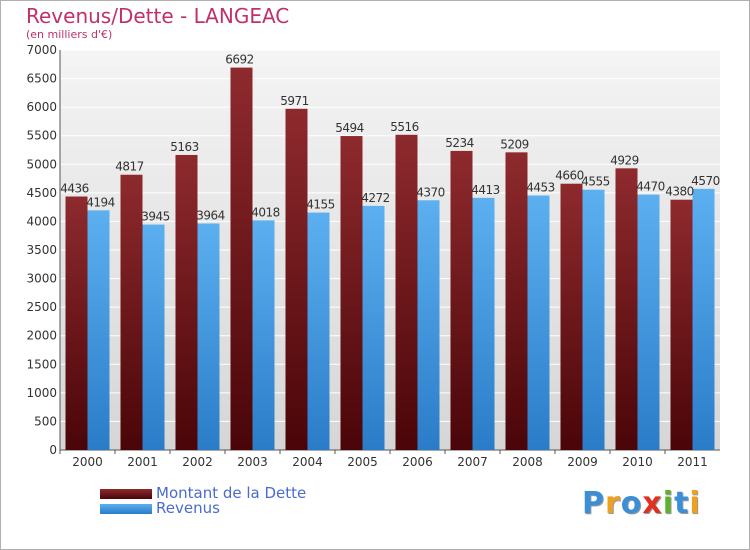 The image size is (750, 550). I want to click on chart-title: Revenus/Dette - LANGEAC, so click(158, 16).